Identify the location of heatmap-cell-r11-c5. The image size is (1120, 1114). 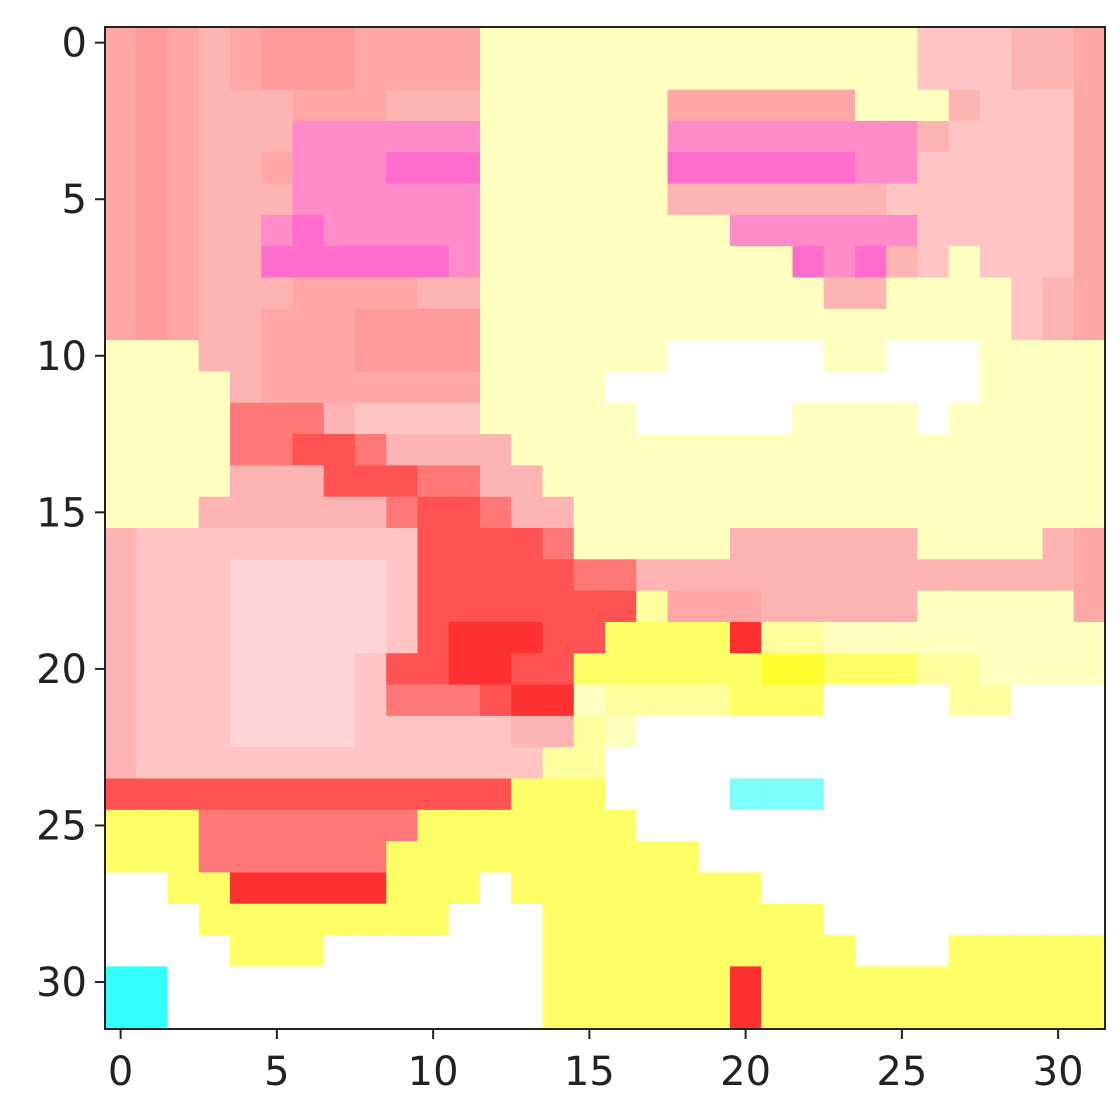
(277, 387).